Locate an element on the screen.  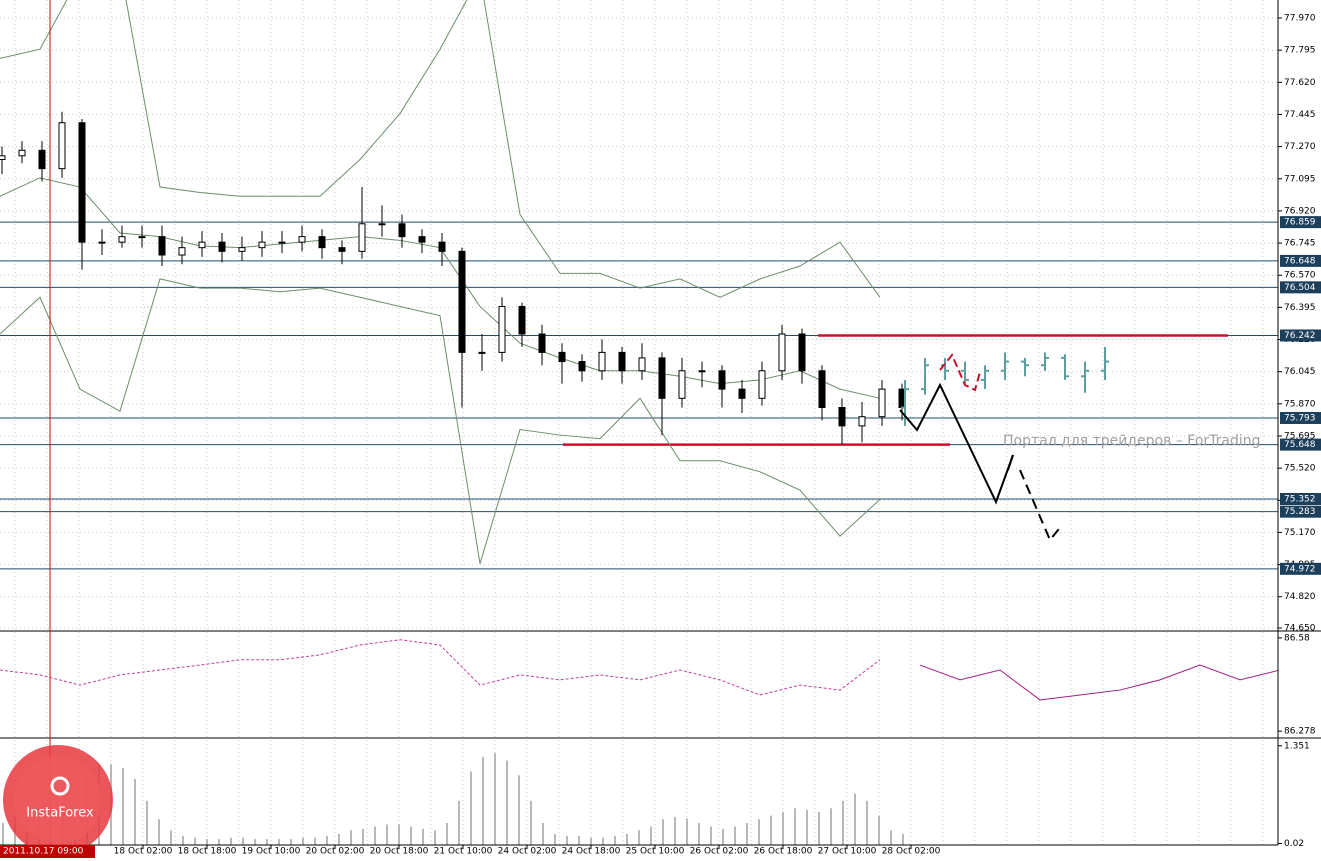
oscillator-line is located at coordinates (440, 667).